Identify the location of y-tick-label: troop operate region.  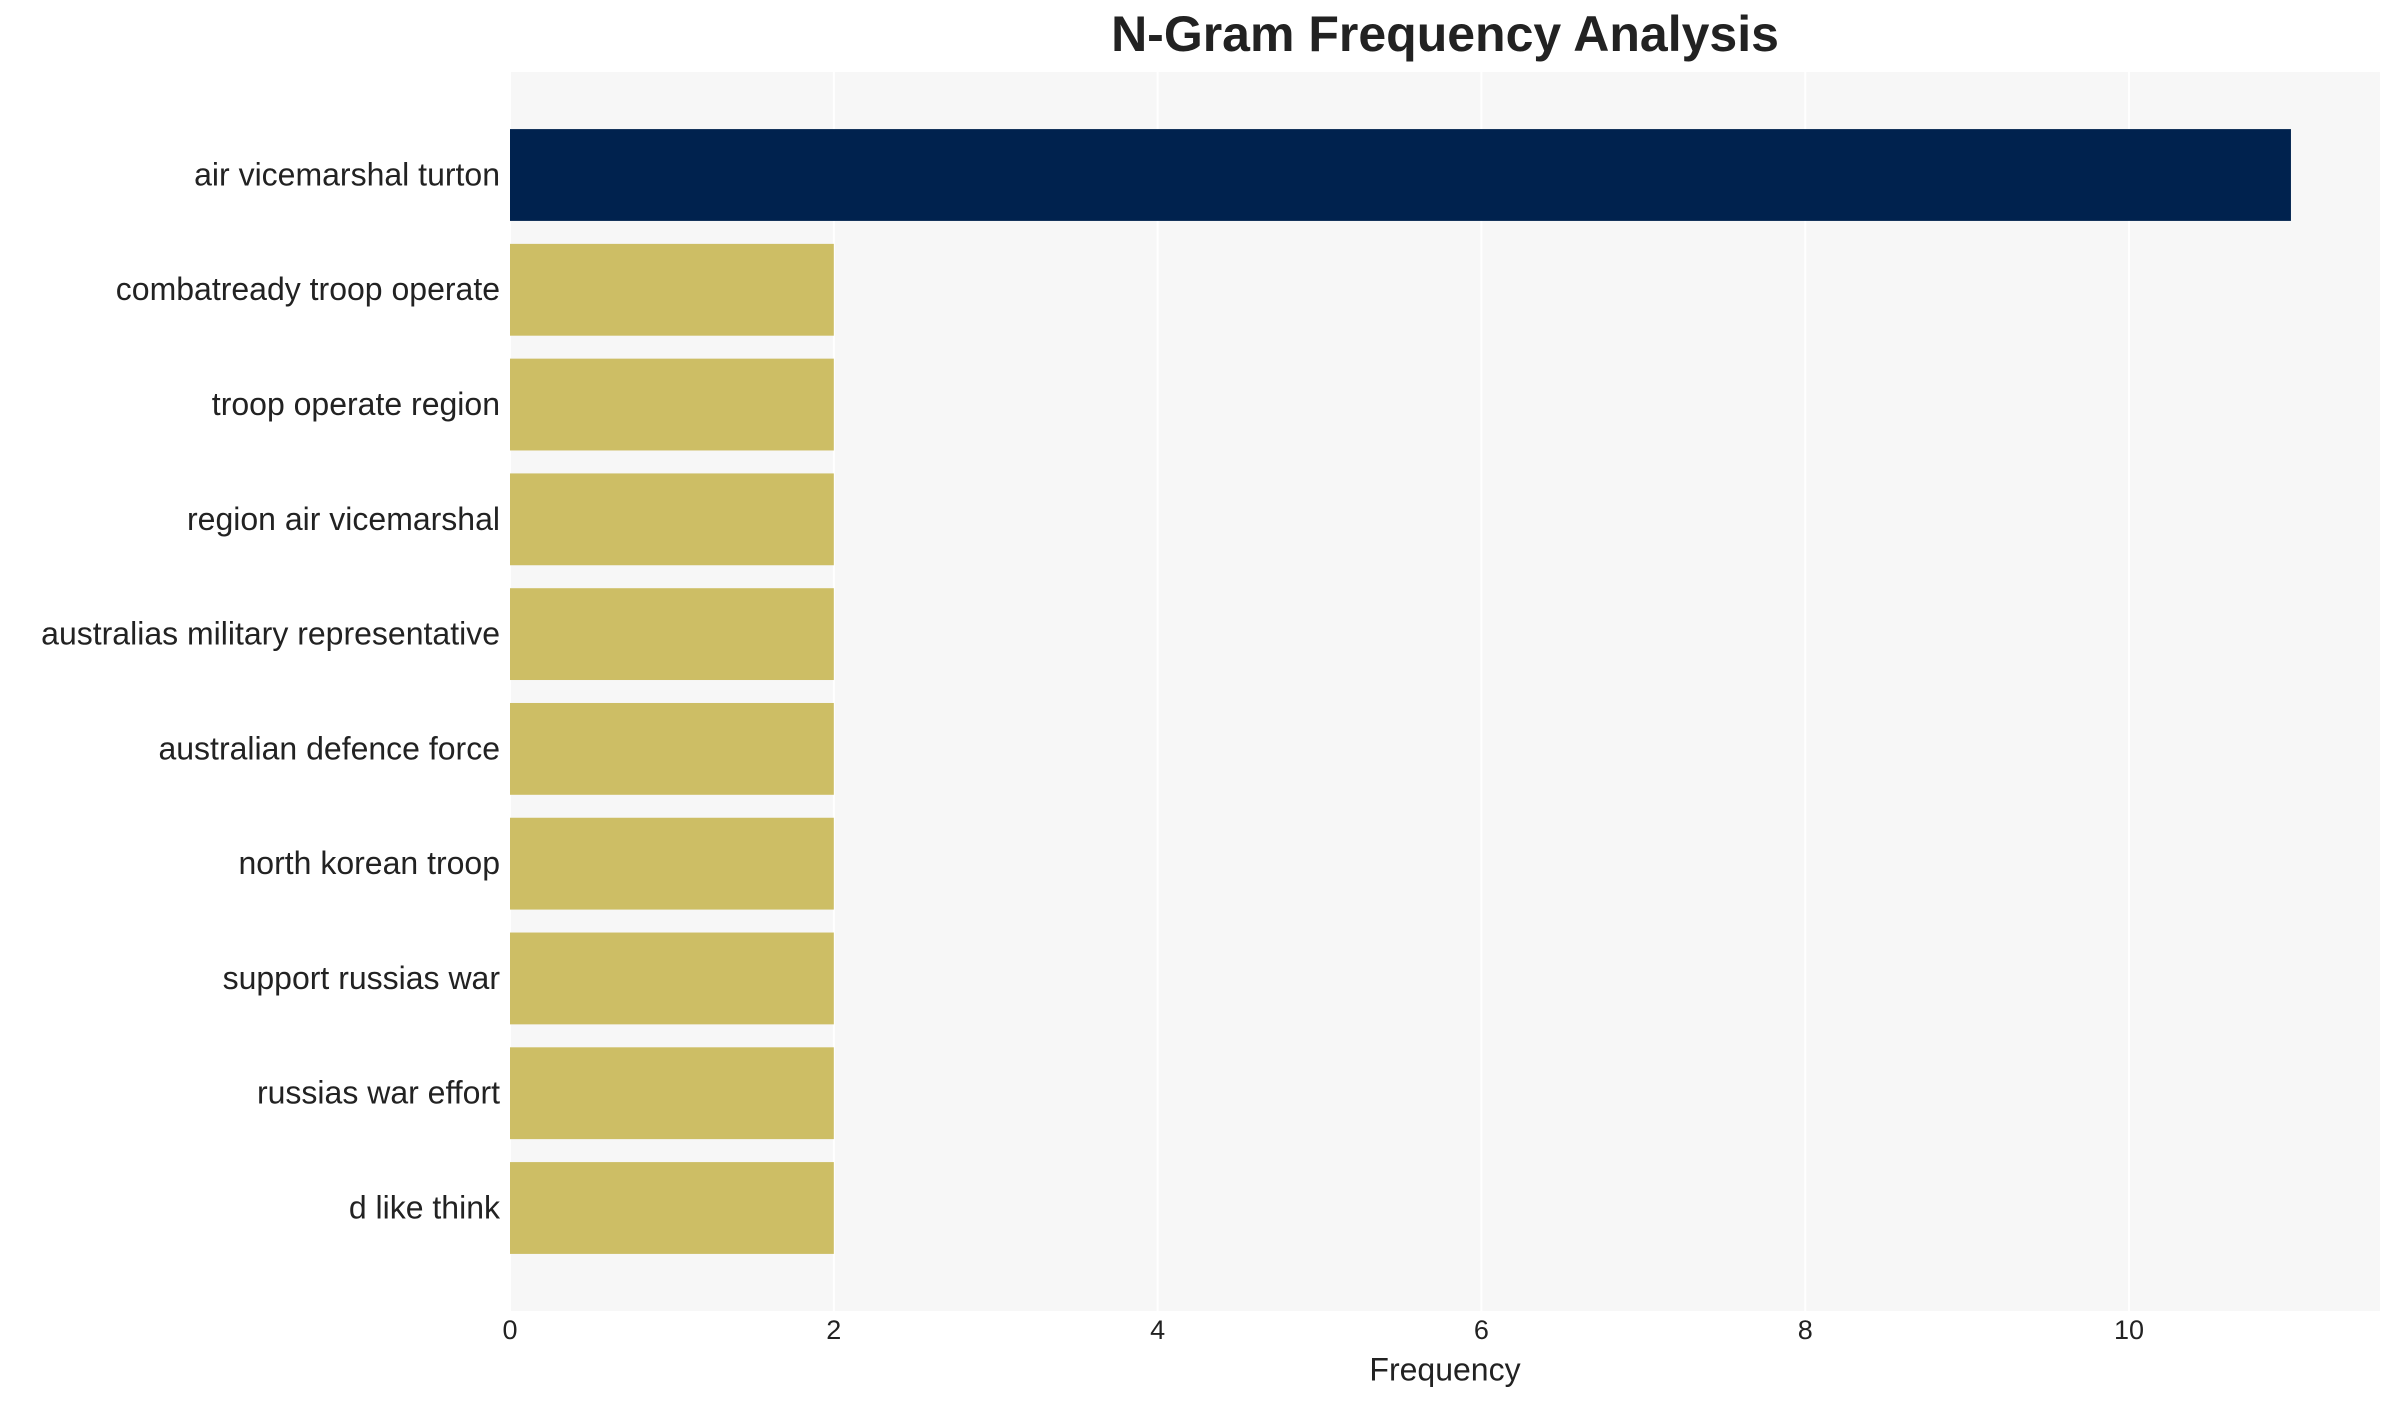
(356, 404).